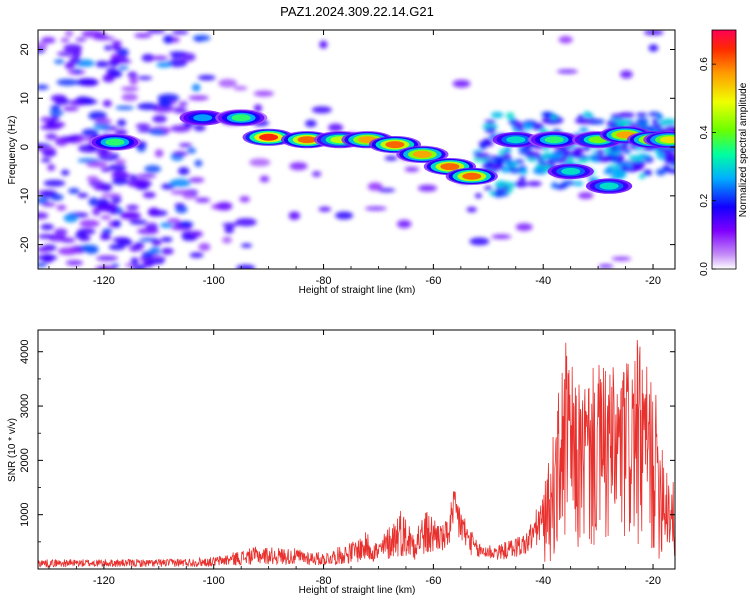 Image resolution: width=750 pixels, height=605 pixels. What do you see at coordinates (25, 196) in the screenshot?
I see `heatmap-y-tick-label: -10` at bounding box center [25, 196].